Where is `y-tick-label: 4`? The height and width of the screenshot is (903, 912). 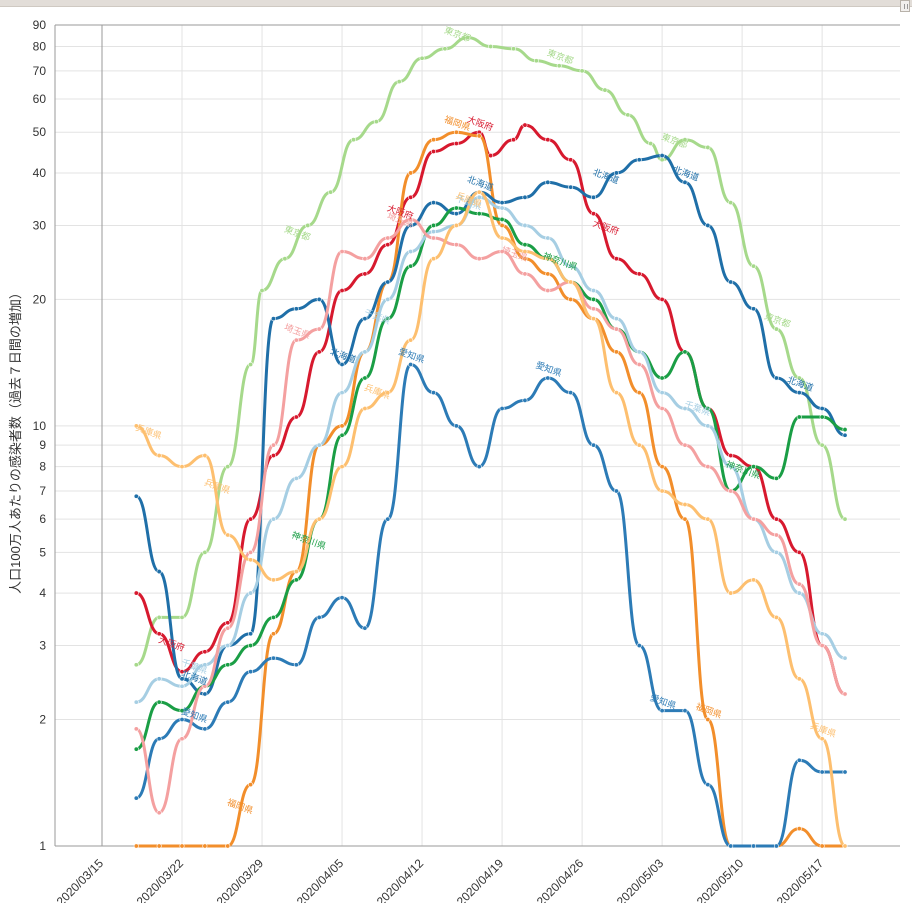 y-tick-label: 4 is located at coordinates (42, 593).